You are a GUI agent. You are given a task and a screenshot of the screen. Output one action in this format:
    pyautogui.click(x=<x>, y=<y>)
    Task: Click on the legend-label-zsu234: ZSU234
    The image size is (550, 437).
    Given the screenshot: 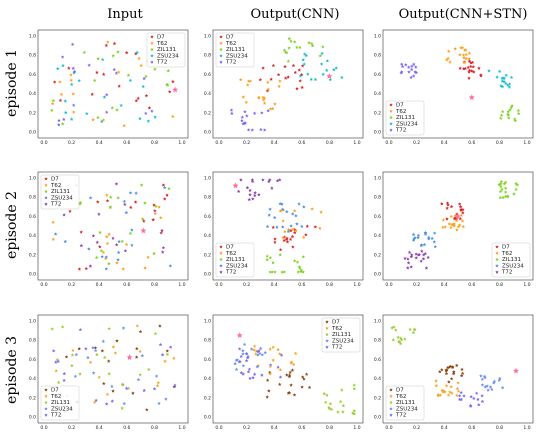 What is the action you would take?
    pyautogui.click(x=513, y=266)
    